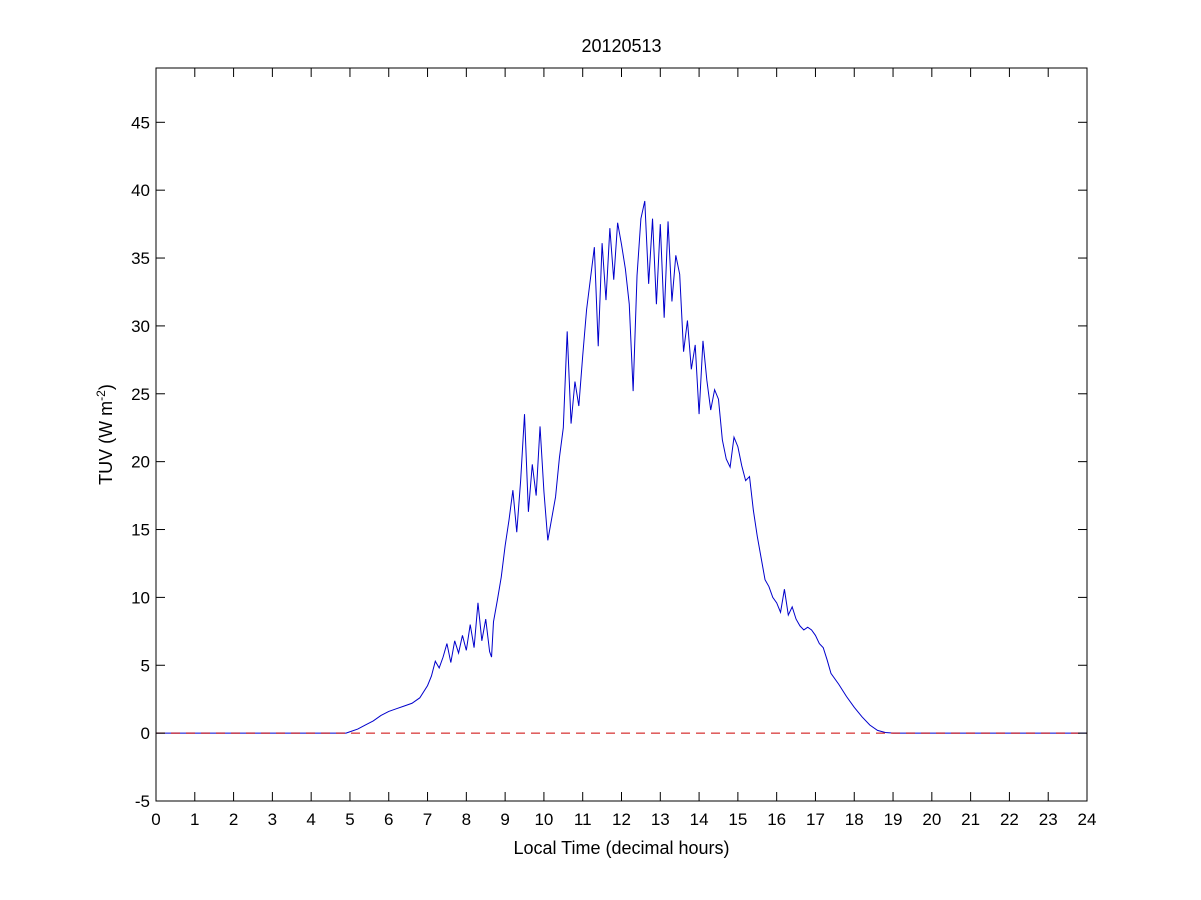 The height and width of the screenshot is (900, 1201). Describe the element at coordinates (310, 819) in the screenshot. I see `x-tick-label: 4` at that location.